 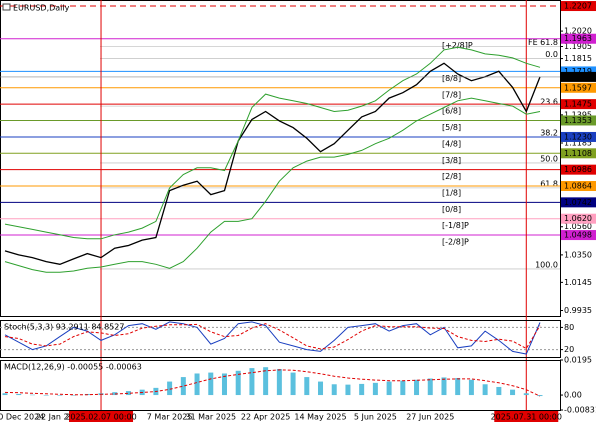 What do you see at coordinates (578, 58) in the screenshot?
I see `y-tick-label: 1.1815` at bounding box center [578, 58].